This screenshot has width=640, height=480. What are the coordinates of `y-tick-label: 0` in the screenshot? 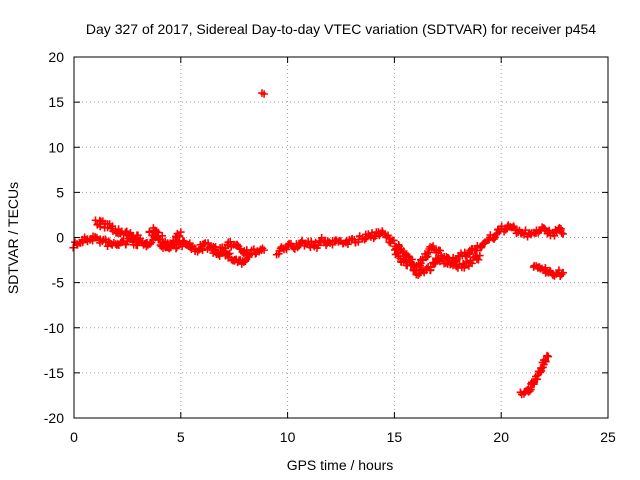 It's located at (60, 238).